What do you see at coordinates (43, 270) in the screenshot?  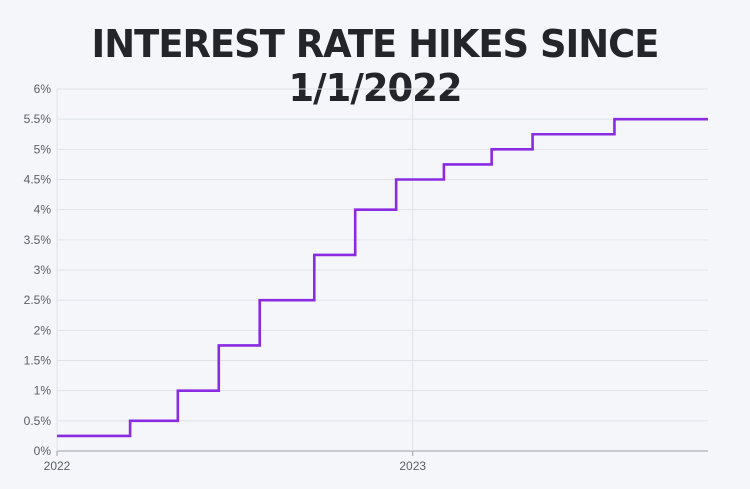 I see `y-tick-label: 3%` at bounding box center [43, 270].